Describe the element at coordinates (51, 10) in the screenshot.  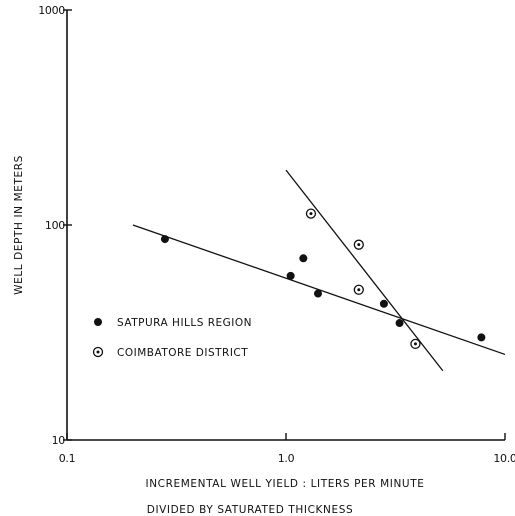
I see `y-tick-label: 1000` at that location.